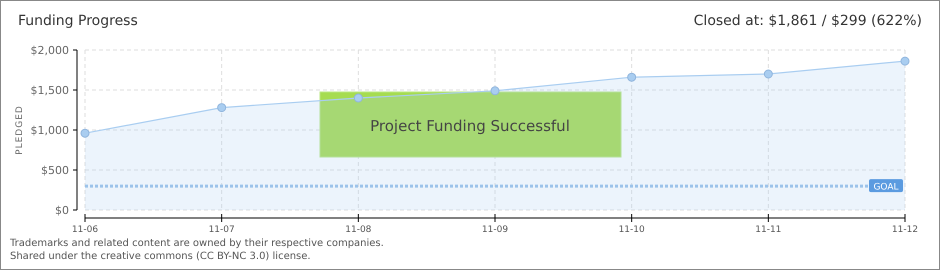 This screenshot has height=270, width=940. I want to click on text: Closed at: $1,861 / $299 (622%), so click(808, 21).